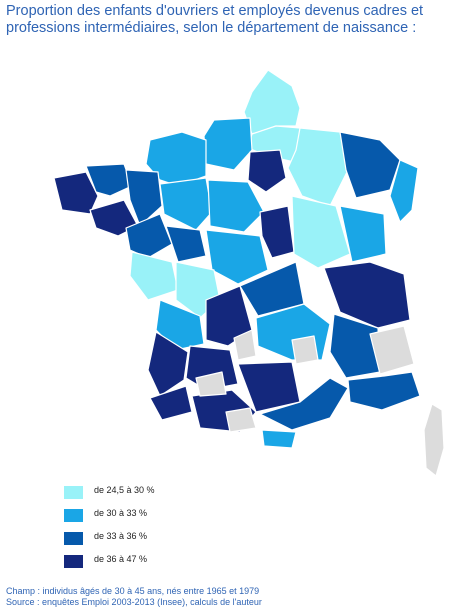  Describe the element at coordinates (272, 102) in the screenshot. I see `dept-region-north` at that location.